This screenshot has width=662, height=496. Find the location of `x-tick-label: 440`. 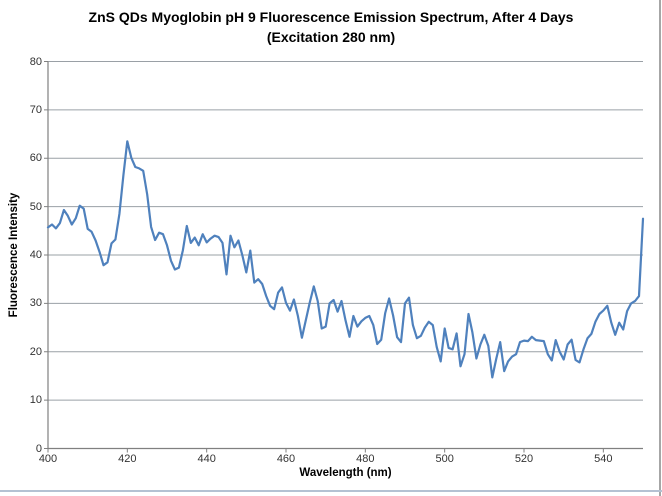

x-tick-label: 440 is located at coordinates (206, 459).